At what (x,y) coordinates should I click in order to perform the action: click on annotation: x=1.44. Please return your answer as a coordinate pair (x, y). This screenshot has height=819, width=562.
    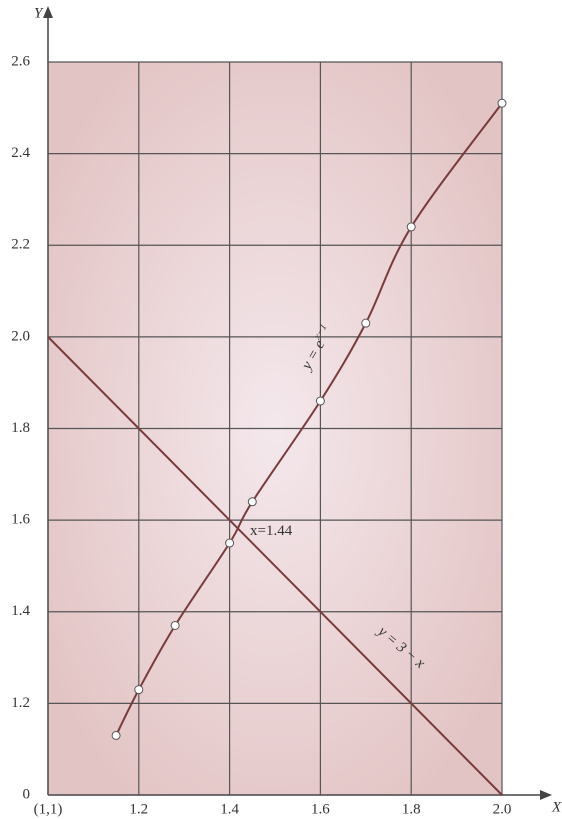
    Looking at the image, I should click on (271, 531).